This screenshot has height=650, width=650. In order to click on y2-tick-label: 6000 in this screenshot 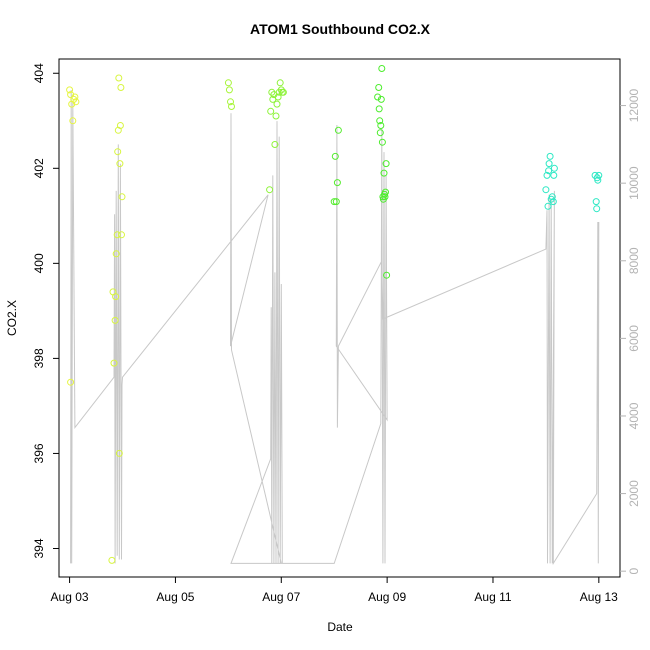, I will do `click(634, 338)`.